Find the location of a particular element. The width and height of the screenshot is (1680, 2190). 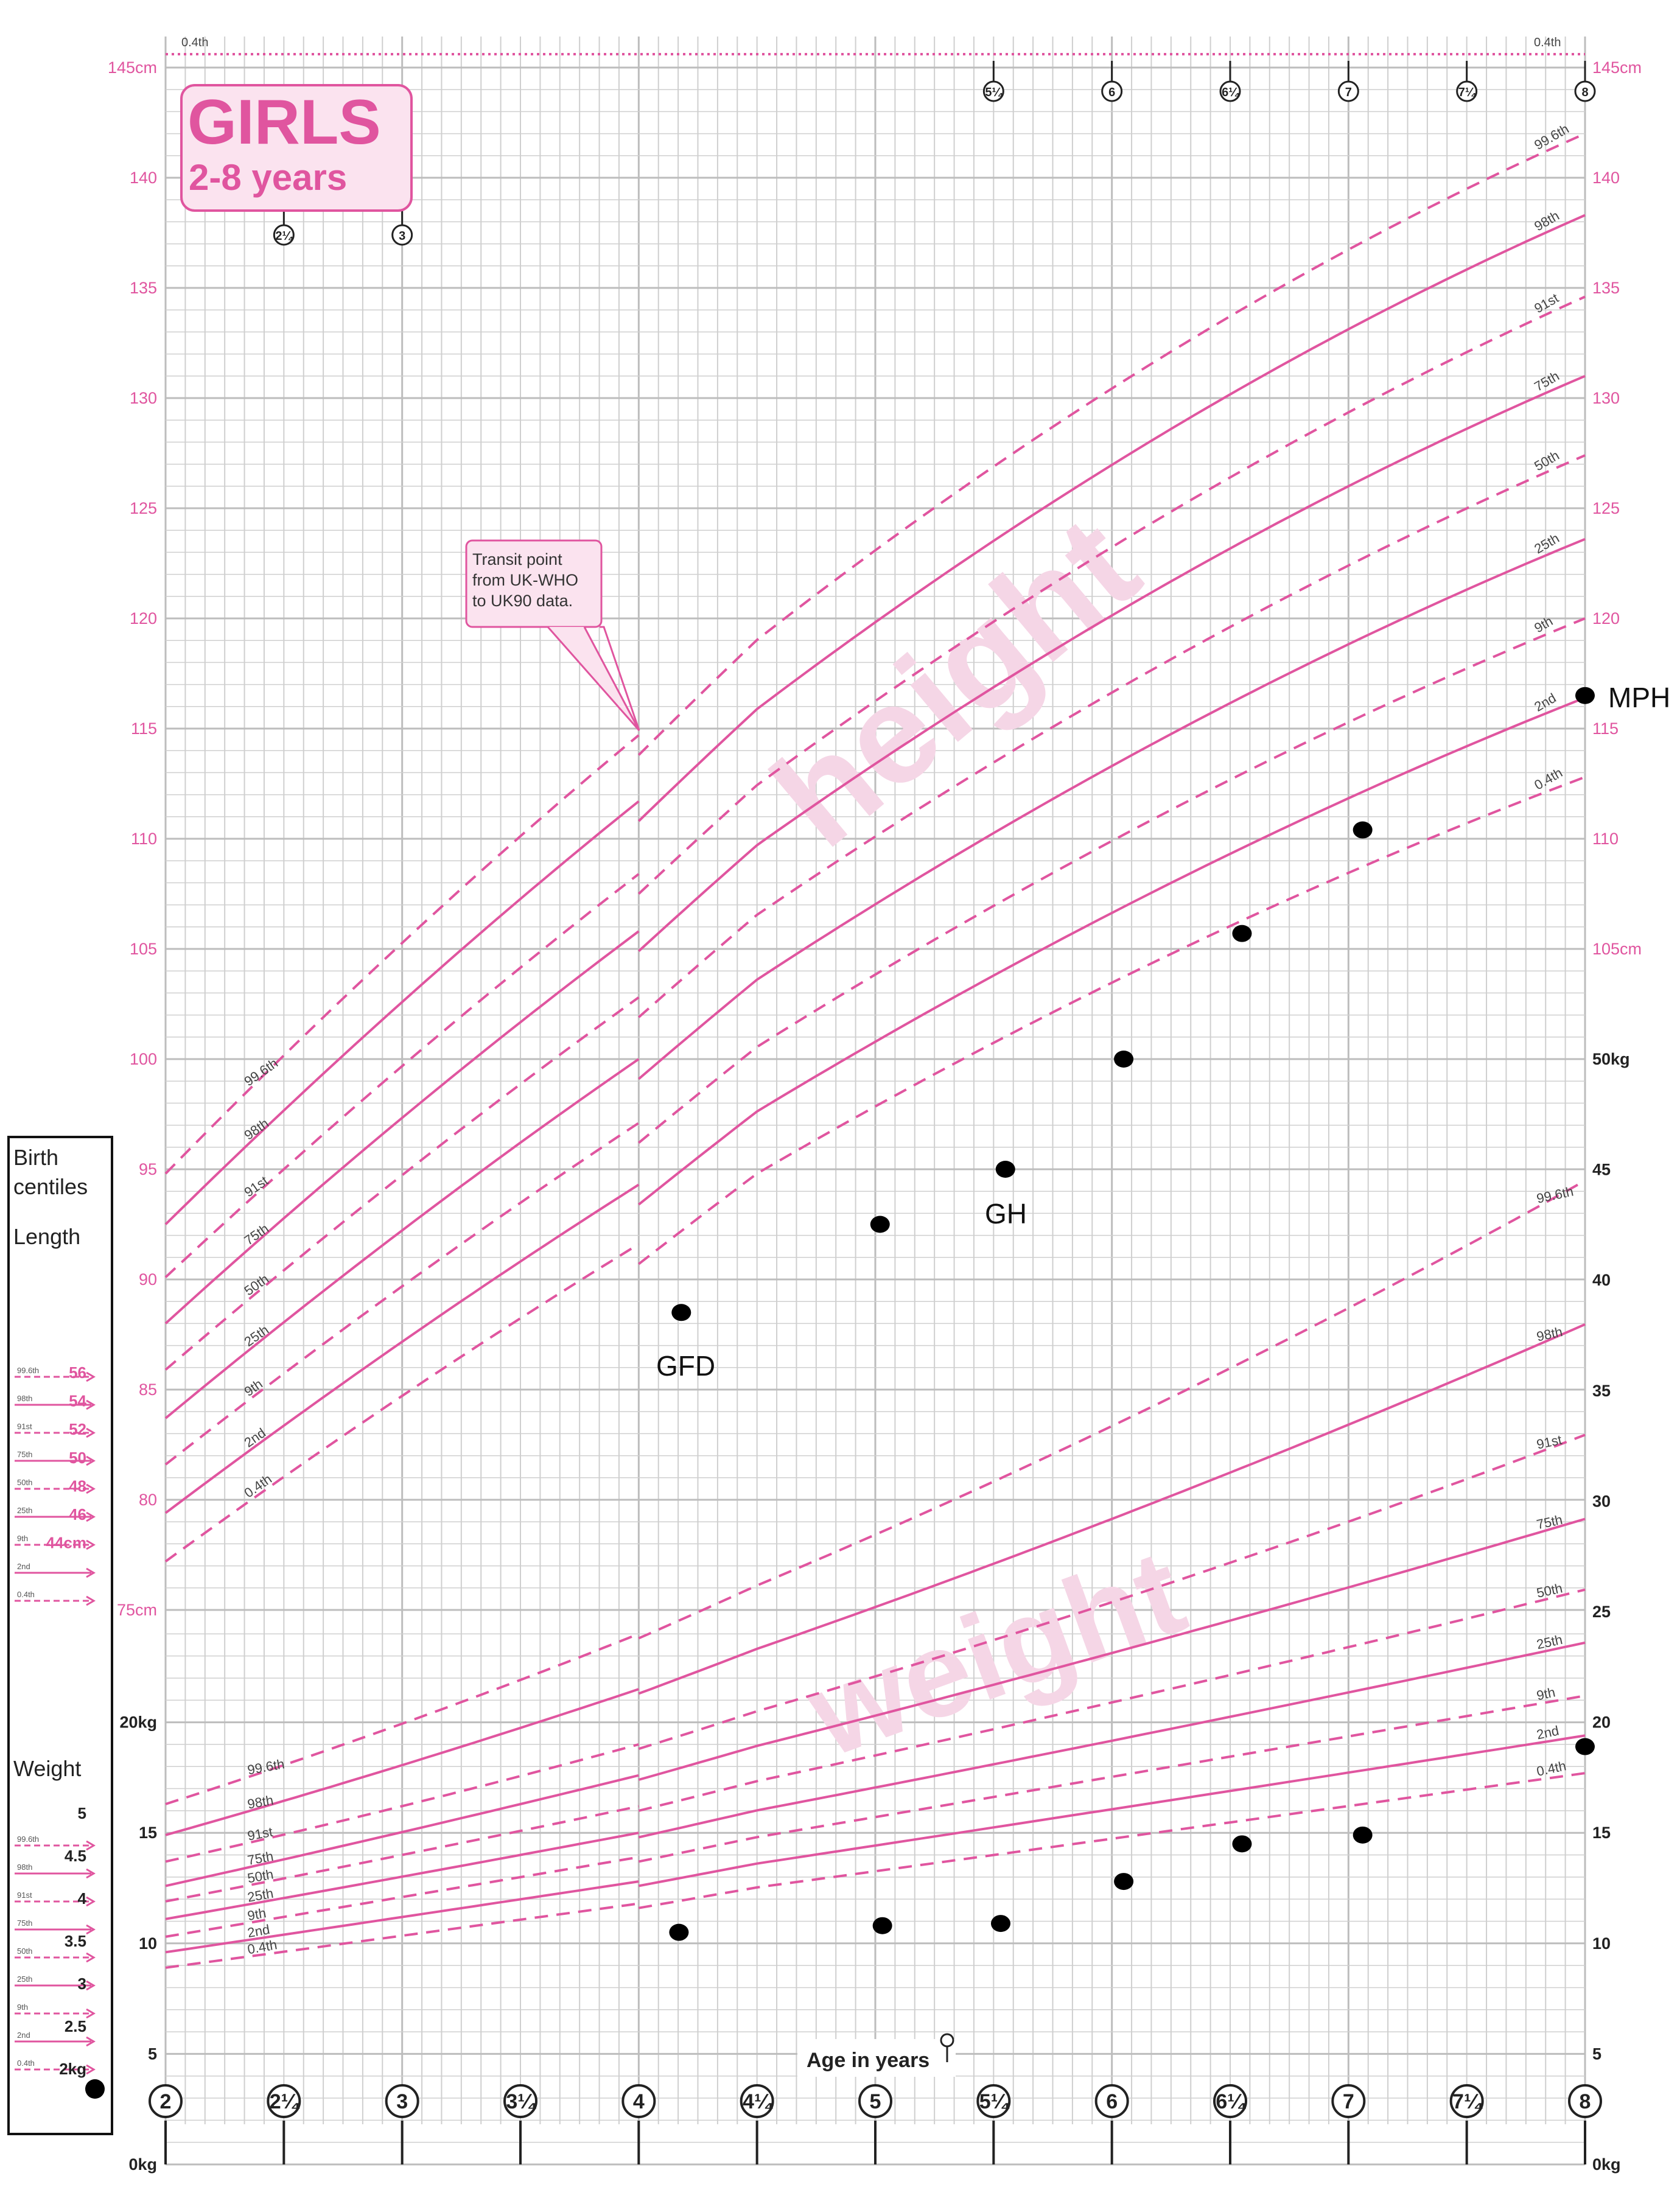

height-centile-label-right: 50th is located at coordinates (1546, 460).